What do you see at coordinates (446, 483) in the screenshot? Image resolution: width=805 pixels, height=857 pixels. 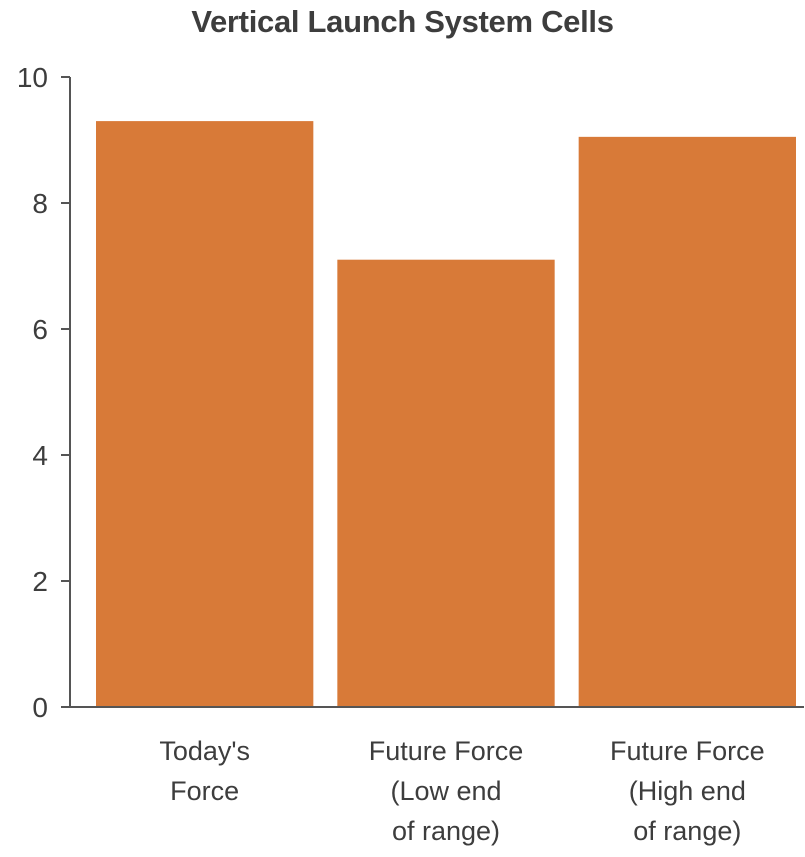 I see `bar` at bounding box center [446, 483].